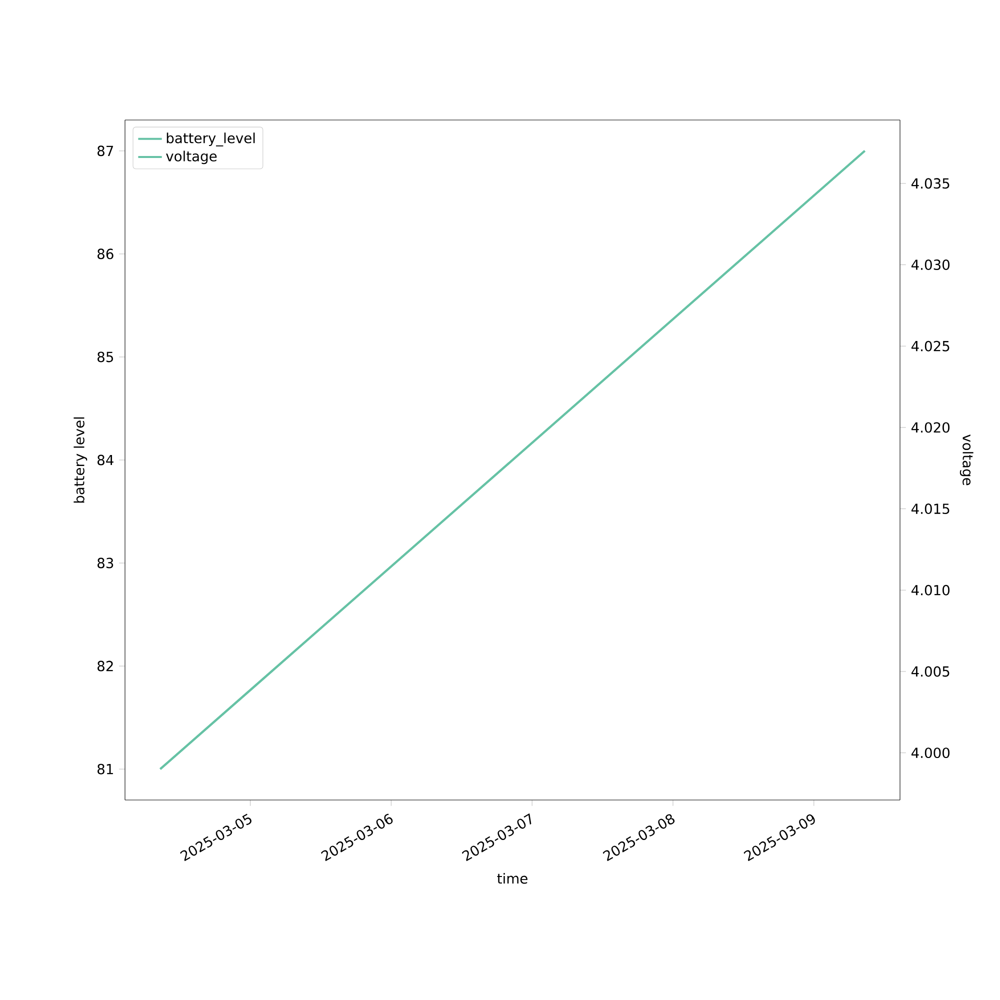  I want to click on y-tick-label: 86, so click(106, 254).